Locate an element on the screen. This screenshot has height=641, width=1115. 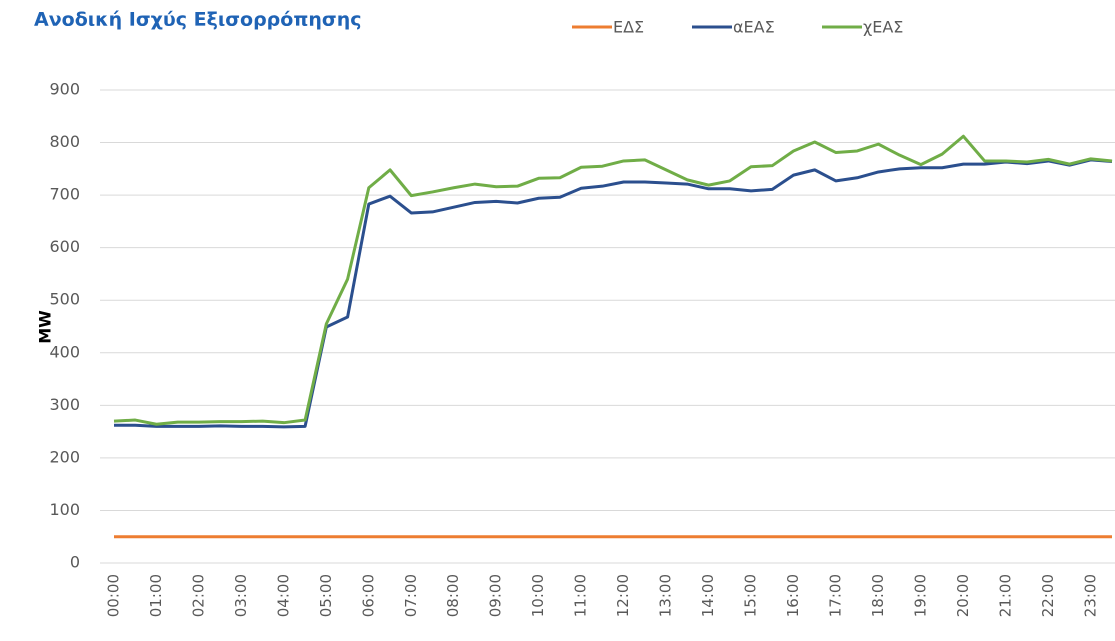
x-tick-label: 00:00 is located at coordinates (114, 595).